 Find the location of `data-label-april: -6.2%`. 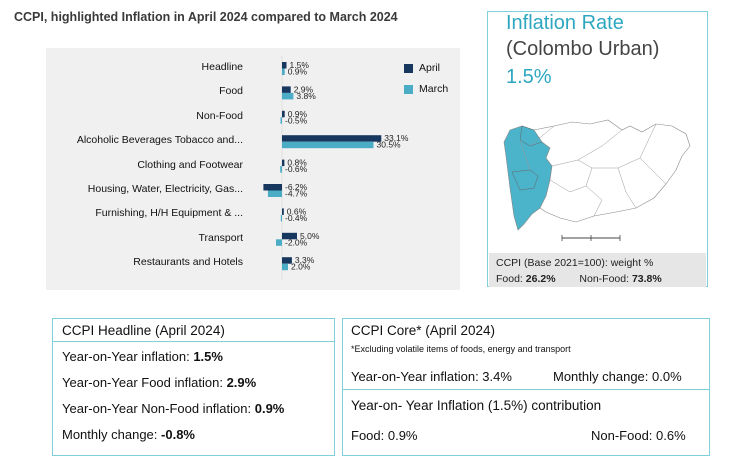

data-label-april: -6.2% is located at coordinates (296, 187).